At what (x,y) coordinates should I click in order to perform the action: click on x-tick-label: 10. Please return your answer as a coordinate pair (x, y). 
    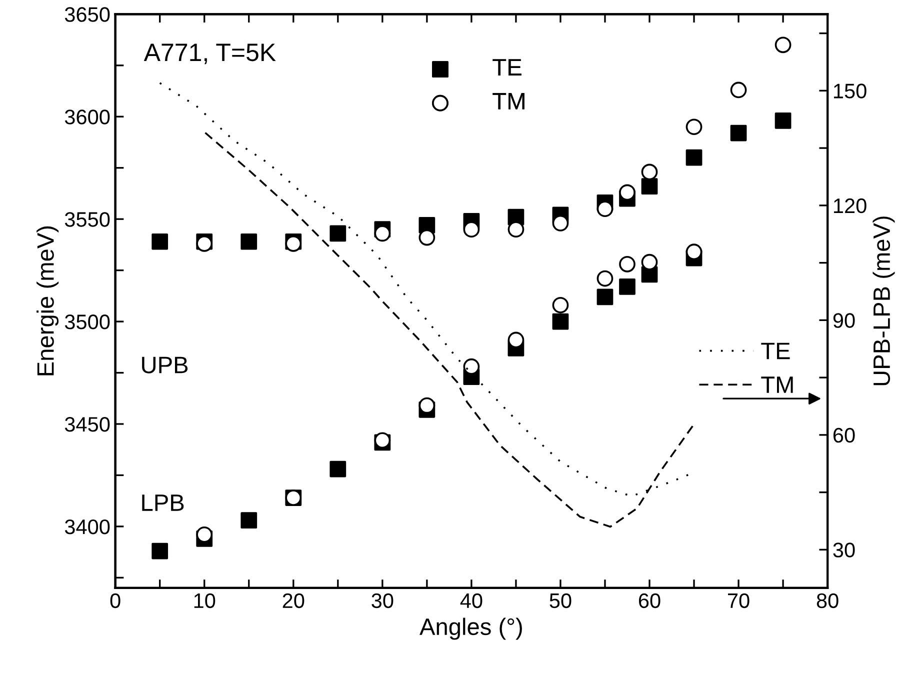
    Looking at the image, I should click on (205, 600).